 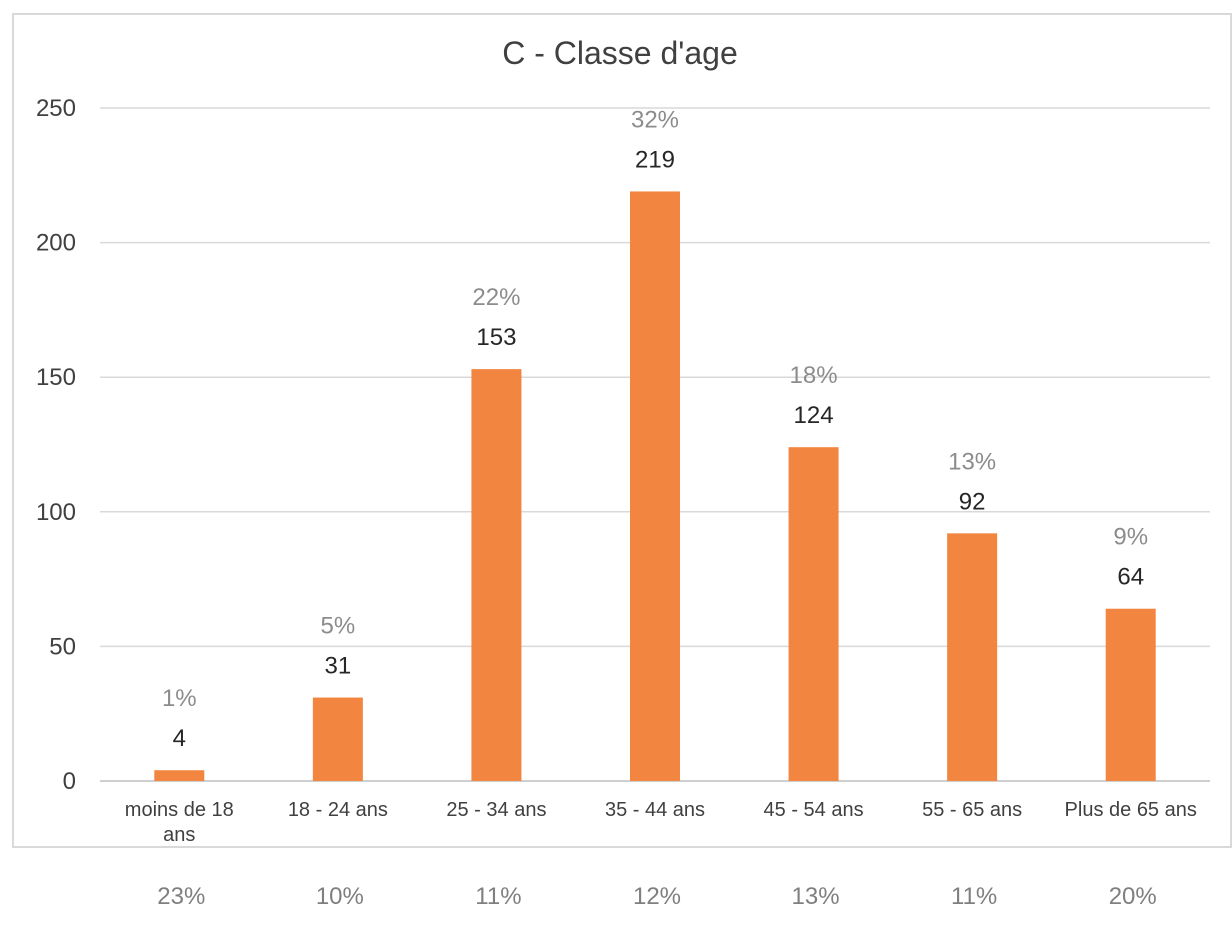 What do you see at coordinates (56, 108) in the screenshot?
I see `y-tick-label: 250` at bounding box center [56, 108].